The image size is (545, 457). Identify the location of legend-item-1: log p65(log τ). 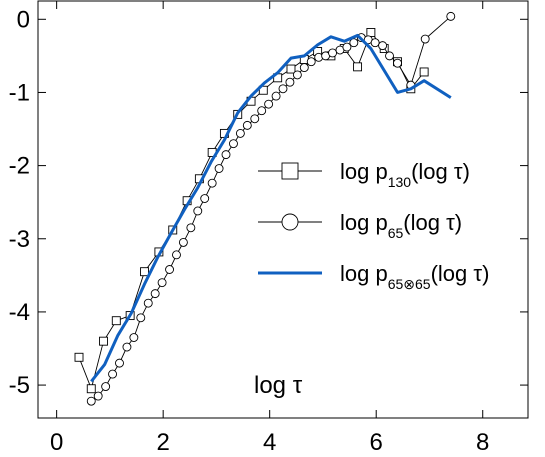
(360, 225).